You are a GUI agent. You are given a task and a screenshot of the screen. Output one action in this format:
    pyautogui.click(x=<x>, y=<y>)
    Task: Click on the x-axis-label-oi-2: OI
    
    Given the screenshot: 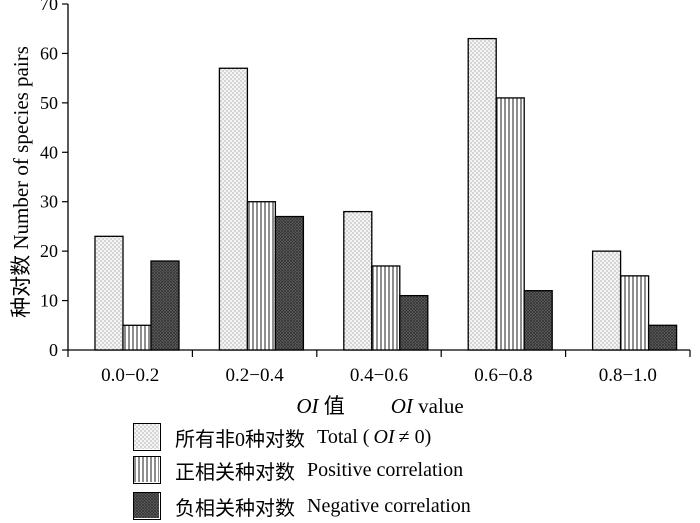 What is the action you would take?
    pyautogui.click(x=402, y=406)
    